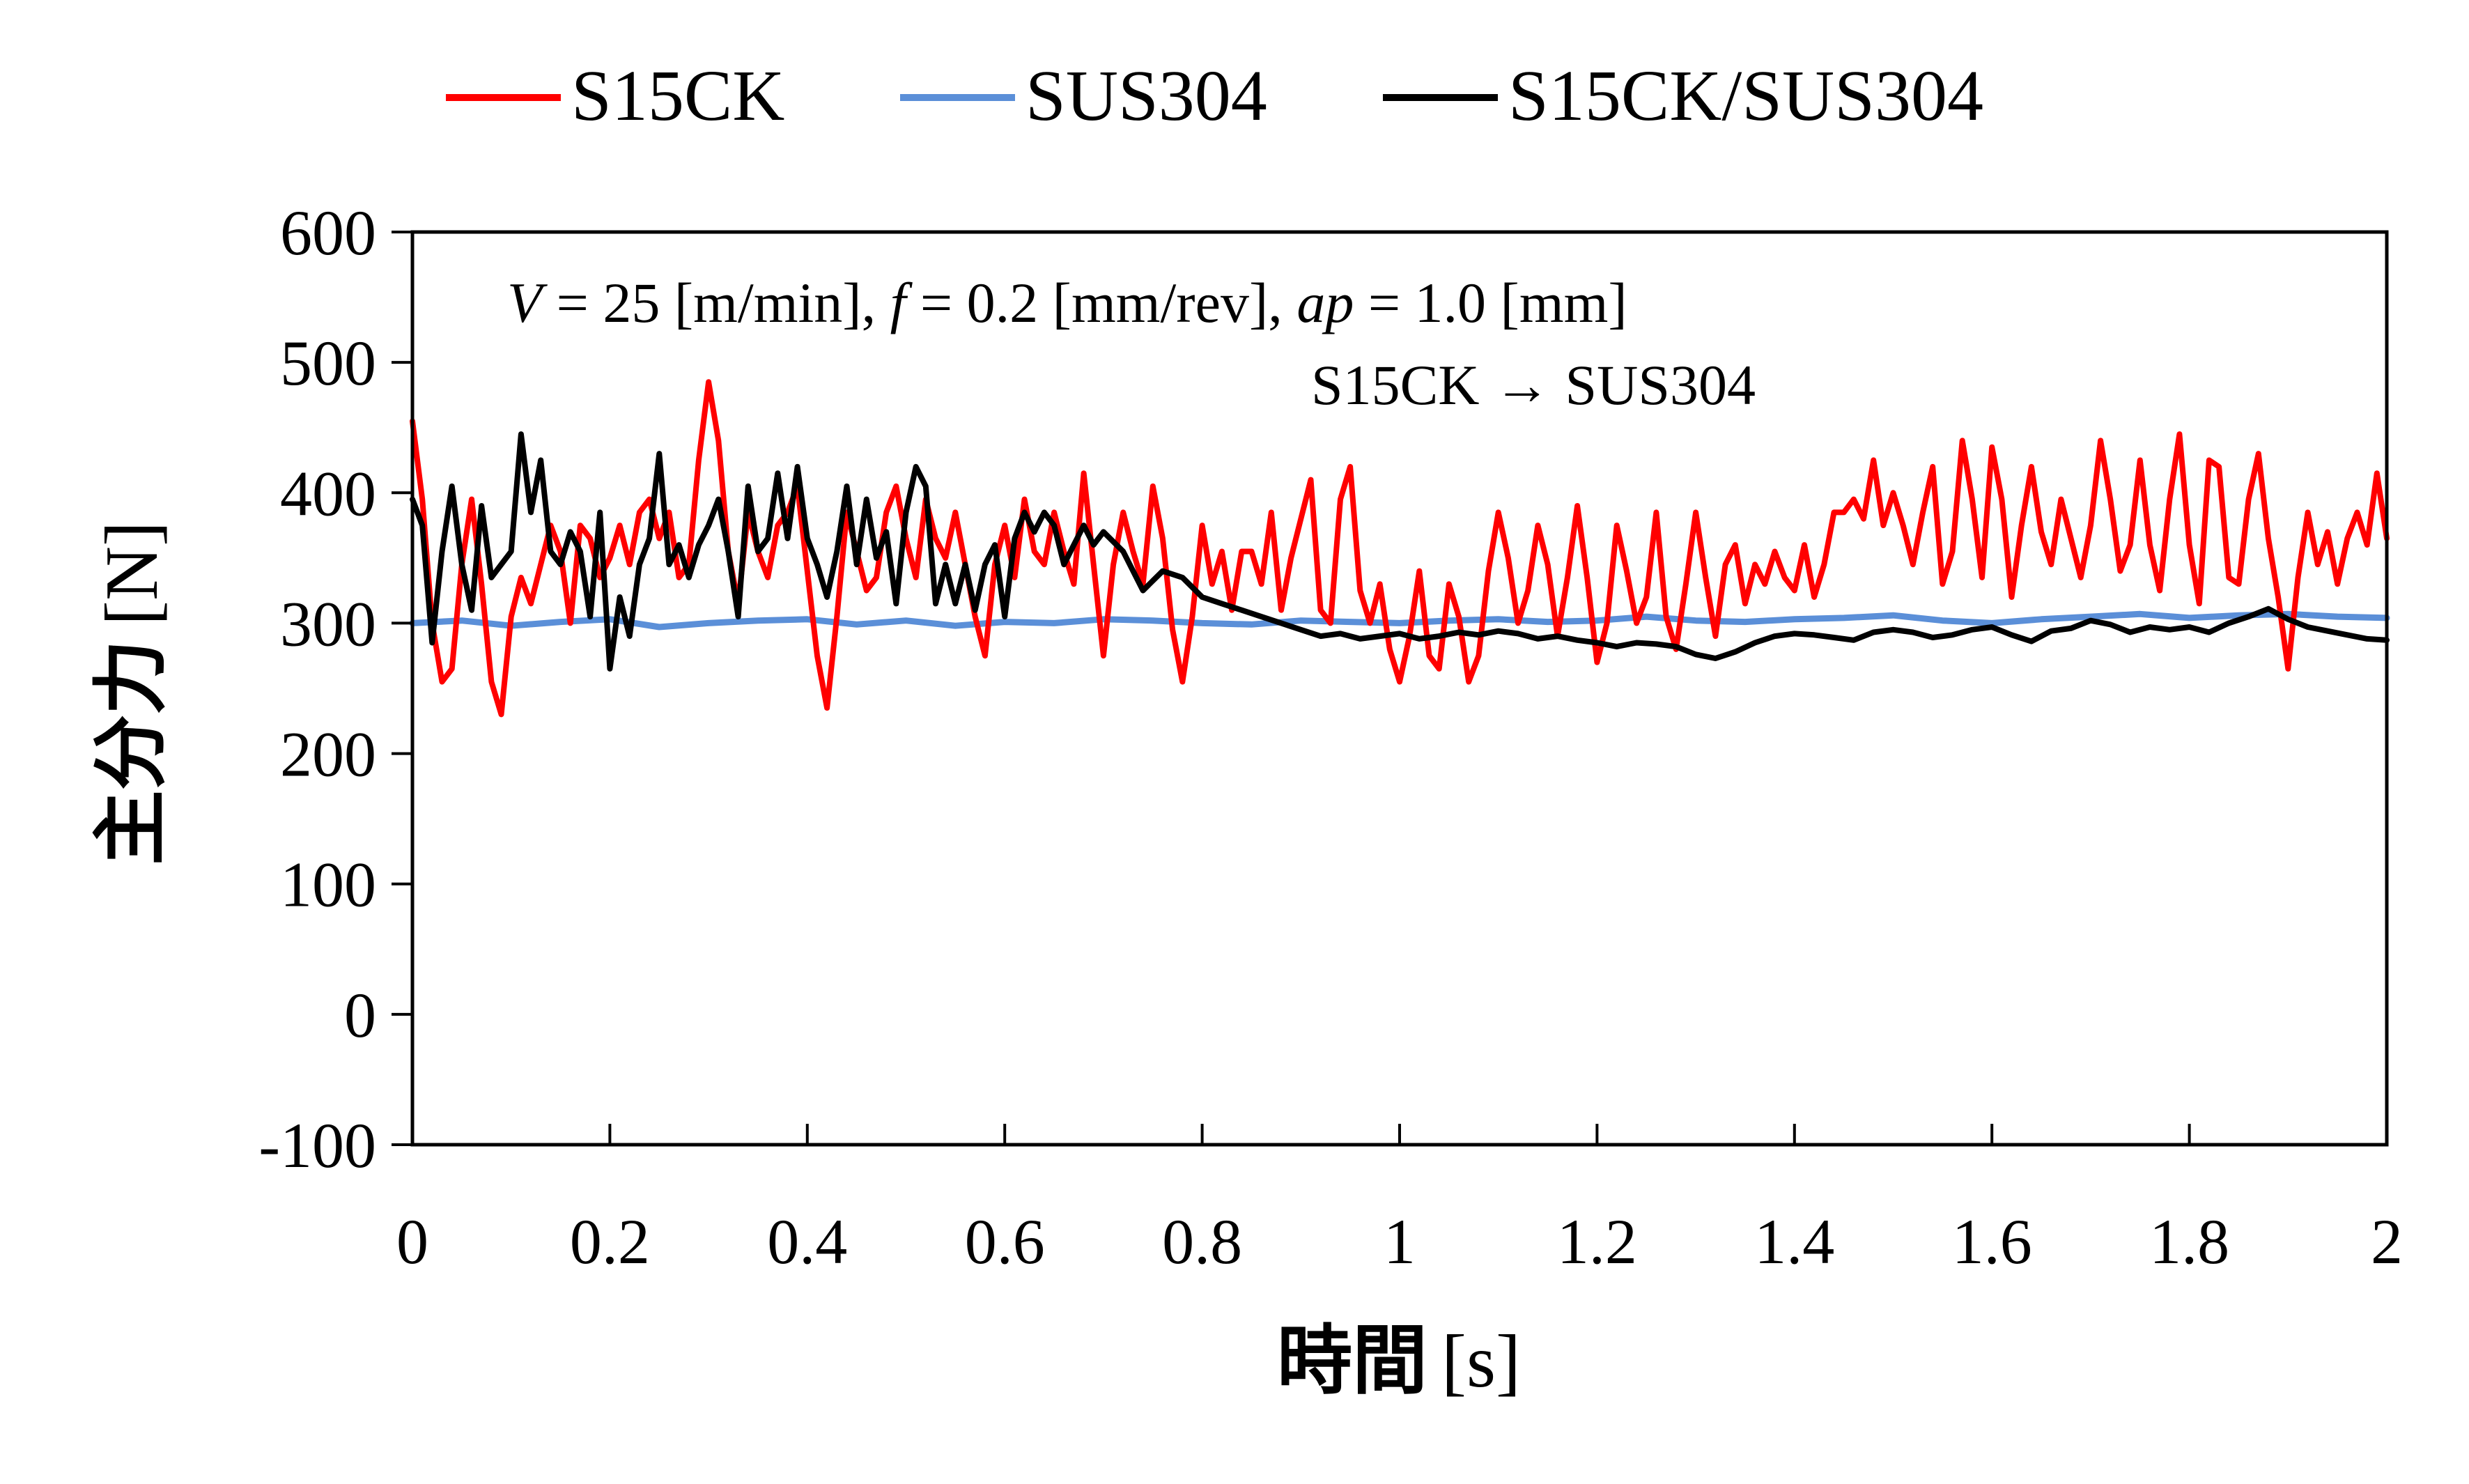 The height and width of the screenshot is (1484, 2469). Describe the element at coordinates (412, 1241) in the screenshot. I see `x-tick-label: 0` at that location.